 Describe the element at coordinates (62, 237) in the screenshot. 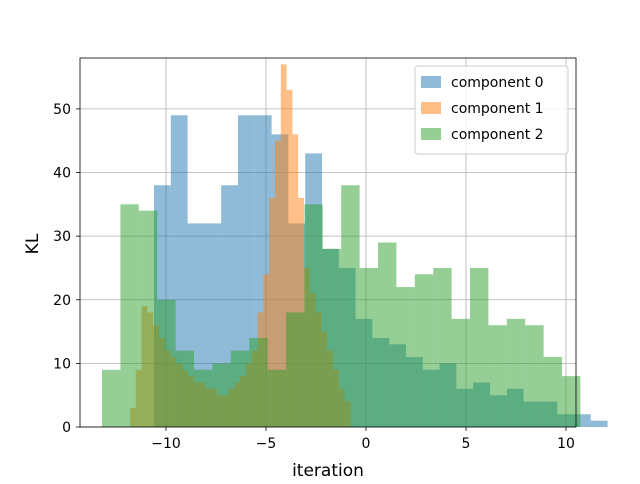

I see `y-tick-label: 30` at that location.